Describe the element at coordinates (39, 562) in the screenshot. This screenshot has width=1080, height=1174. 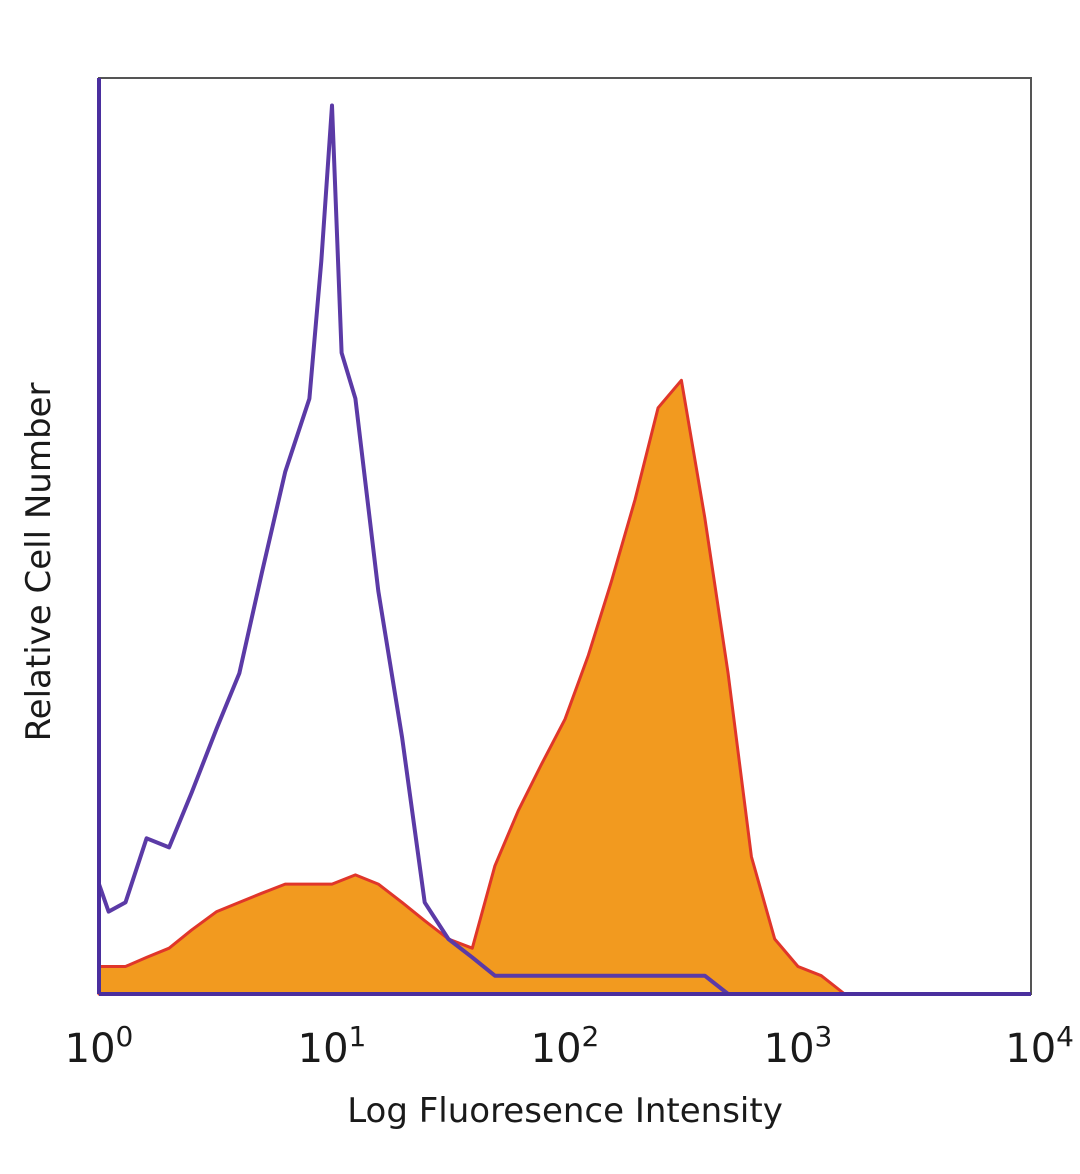
I see `y-axis-title: Relative Cell Number` at that location.